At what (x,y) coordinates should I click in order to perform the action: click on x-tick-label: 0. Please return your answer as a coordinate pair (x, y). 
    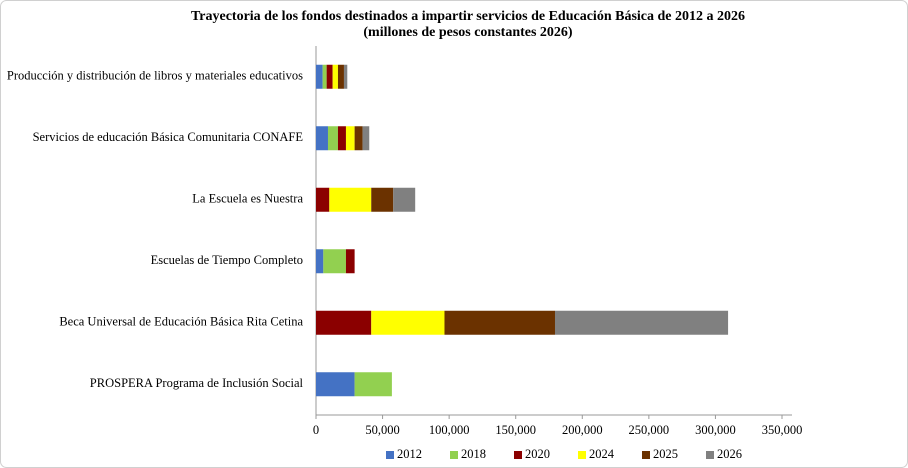
    Looking at the image, I should click on (316, 430).